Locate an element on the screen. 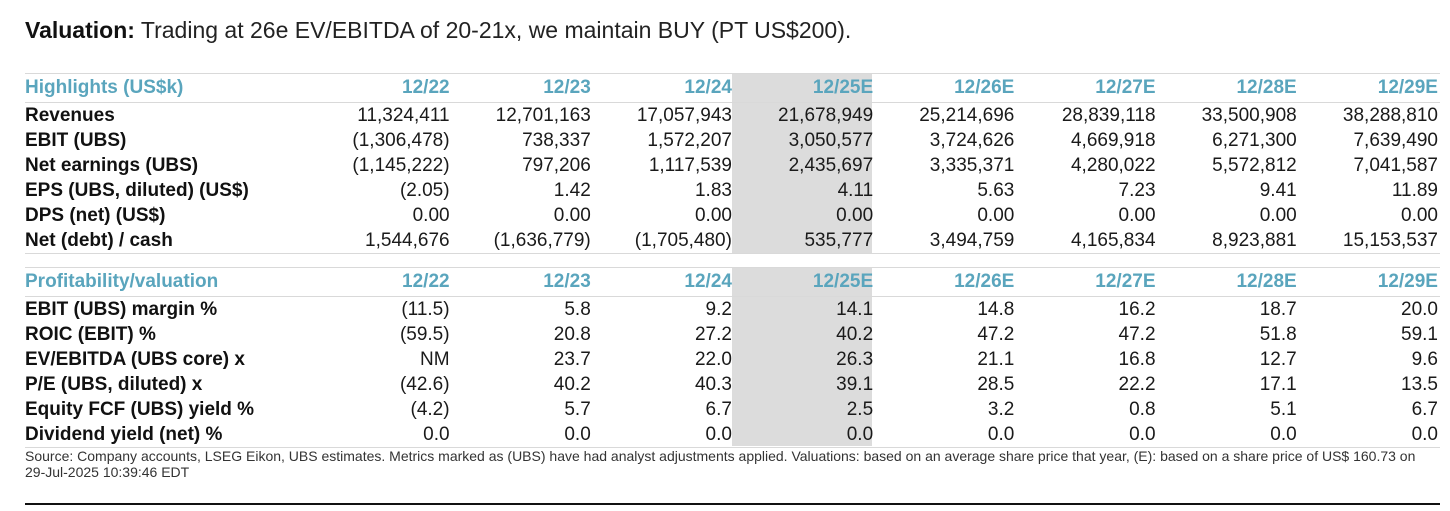  table-cell: 0.8 is located at coordinates (1142, 409).